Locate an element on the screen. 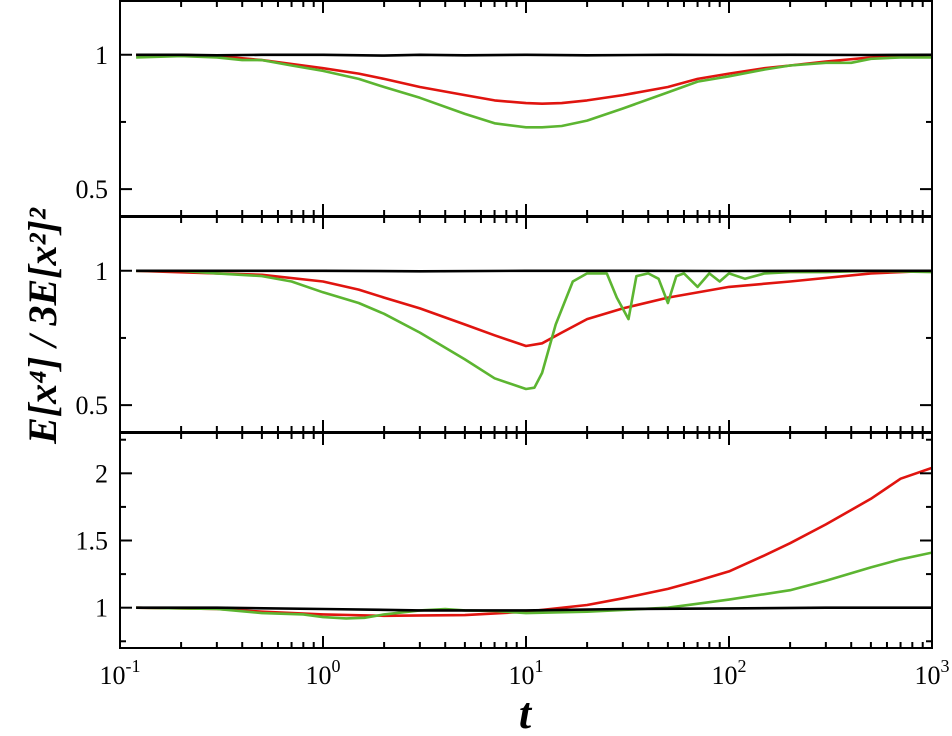 The image size is (952, 736). x-tick-label: 10² is located at coordinates (729, 673).